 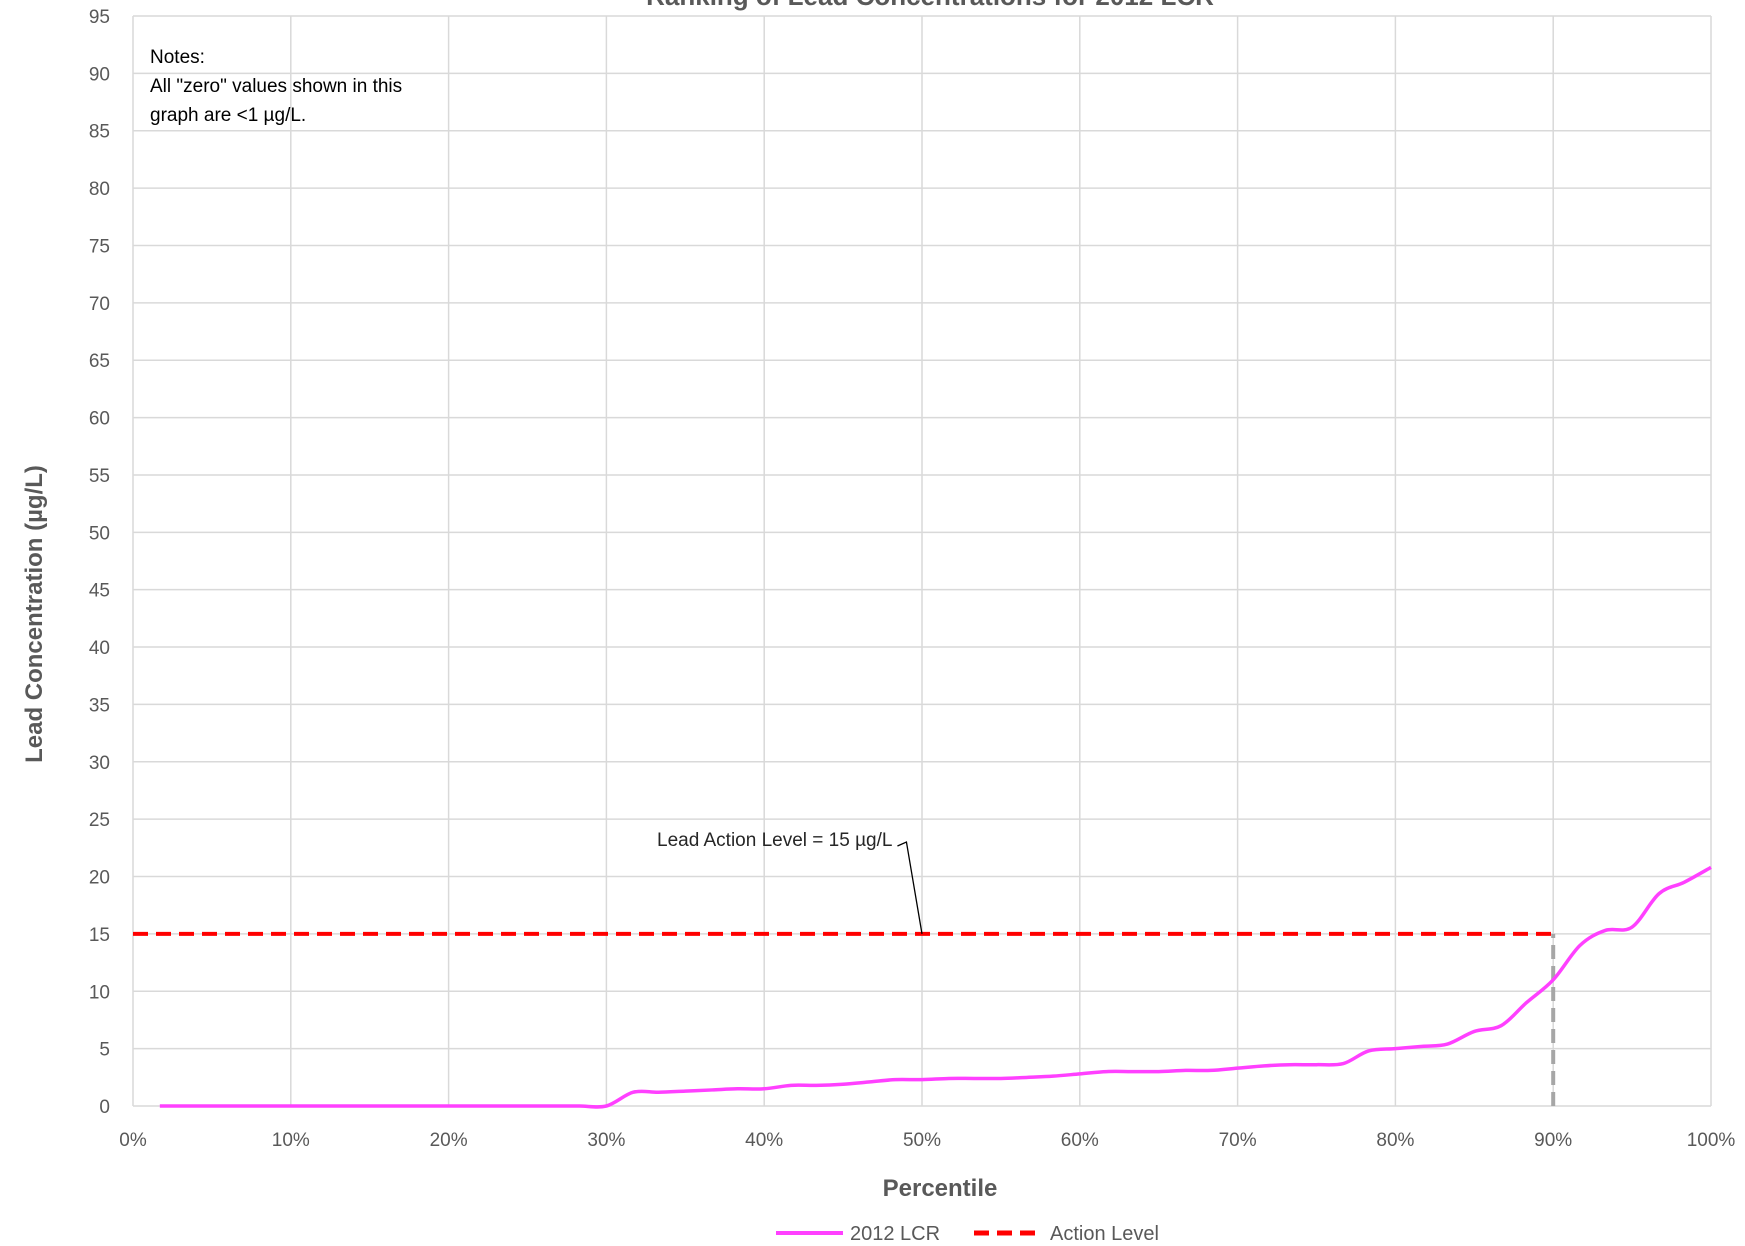 What do you see at coordinates (1395, 1140) in the screenshot?
I see `x-tick-label: 80%` at bounding box center [1395, 1140].